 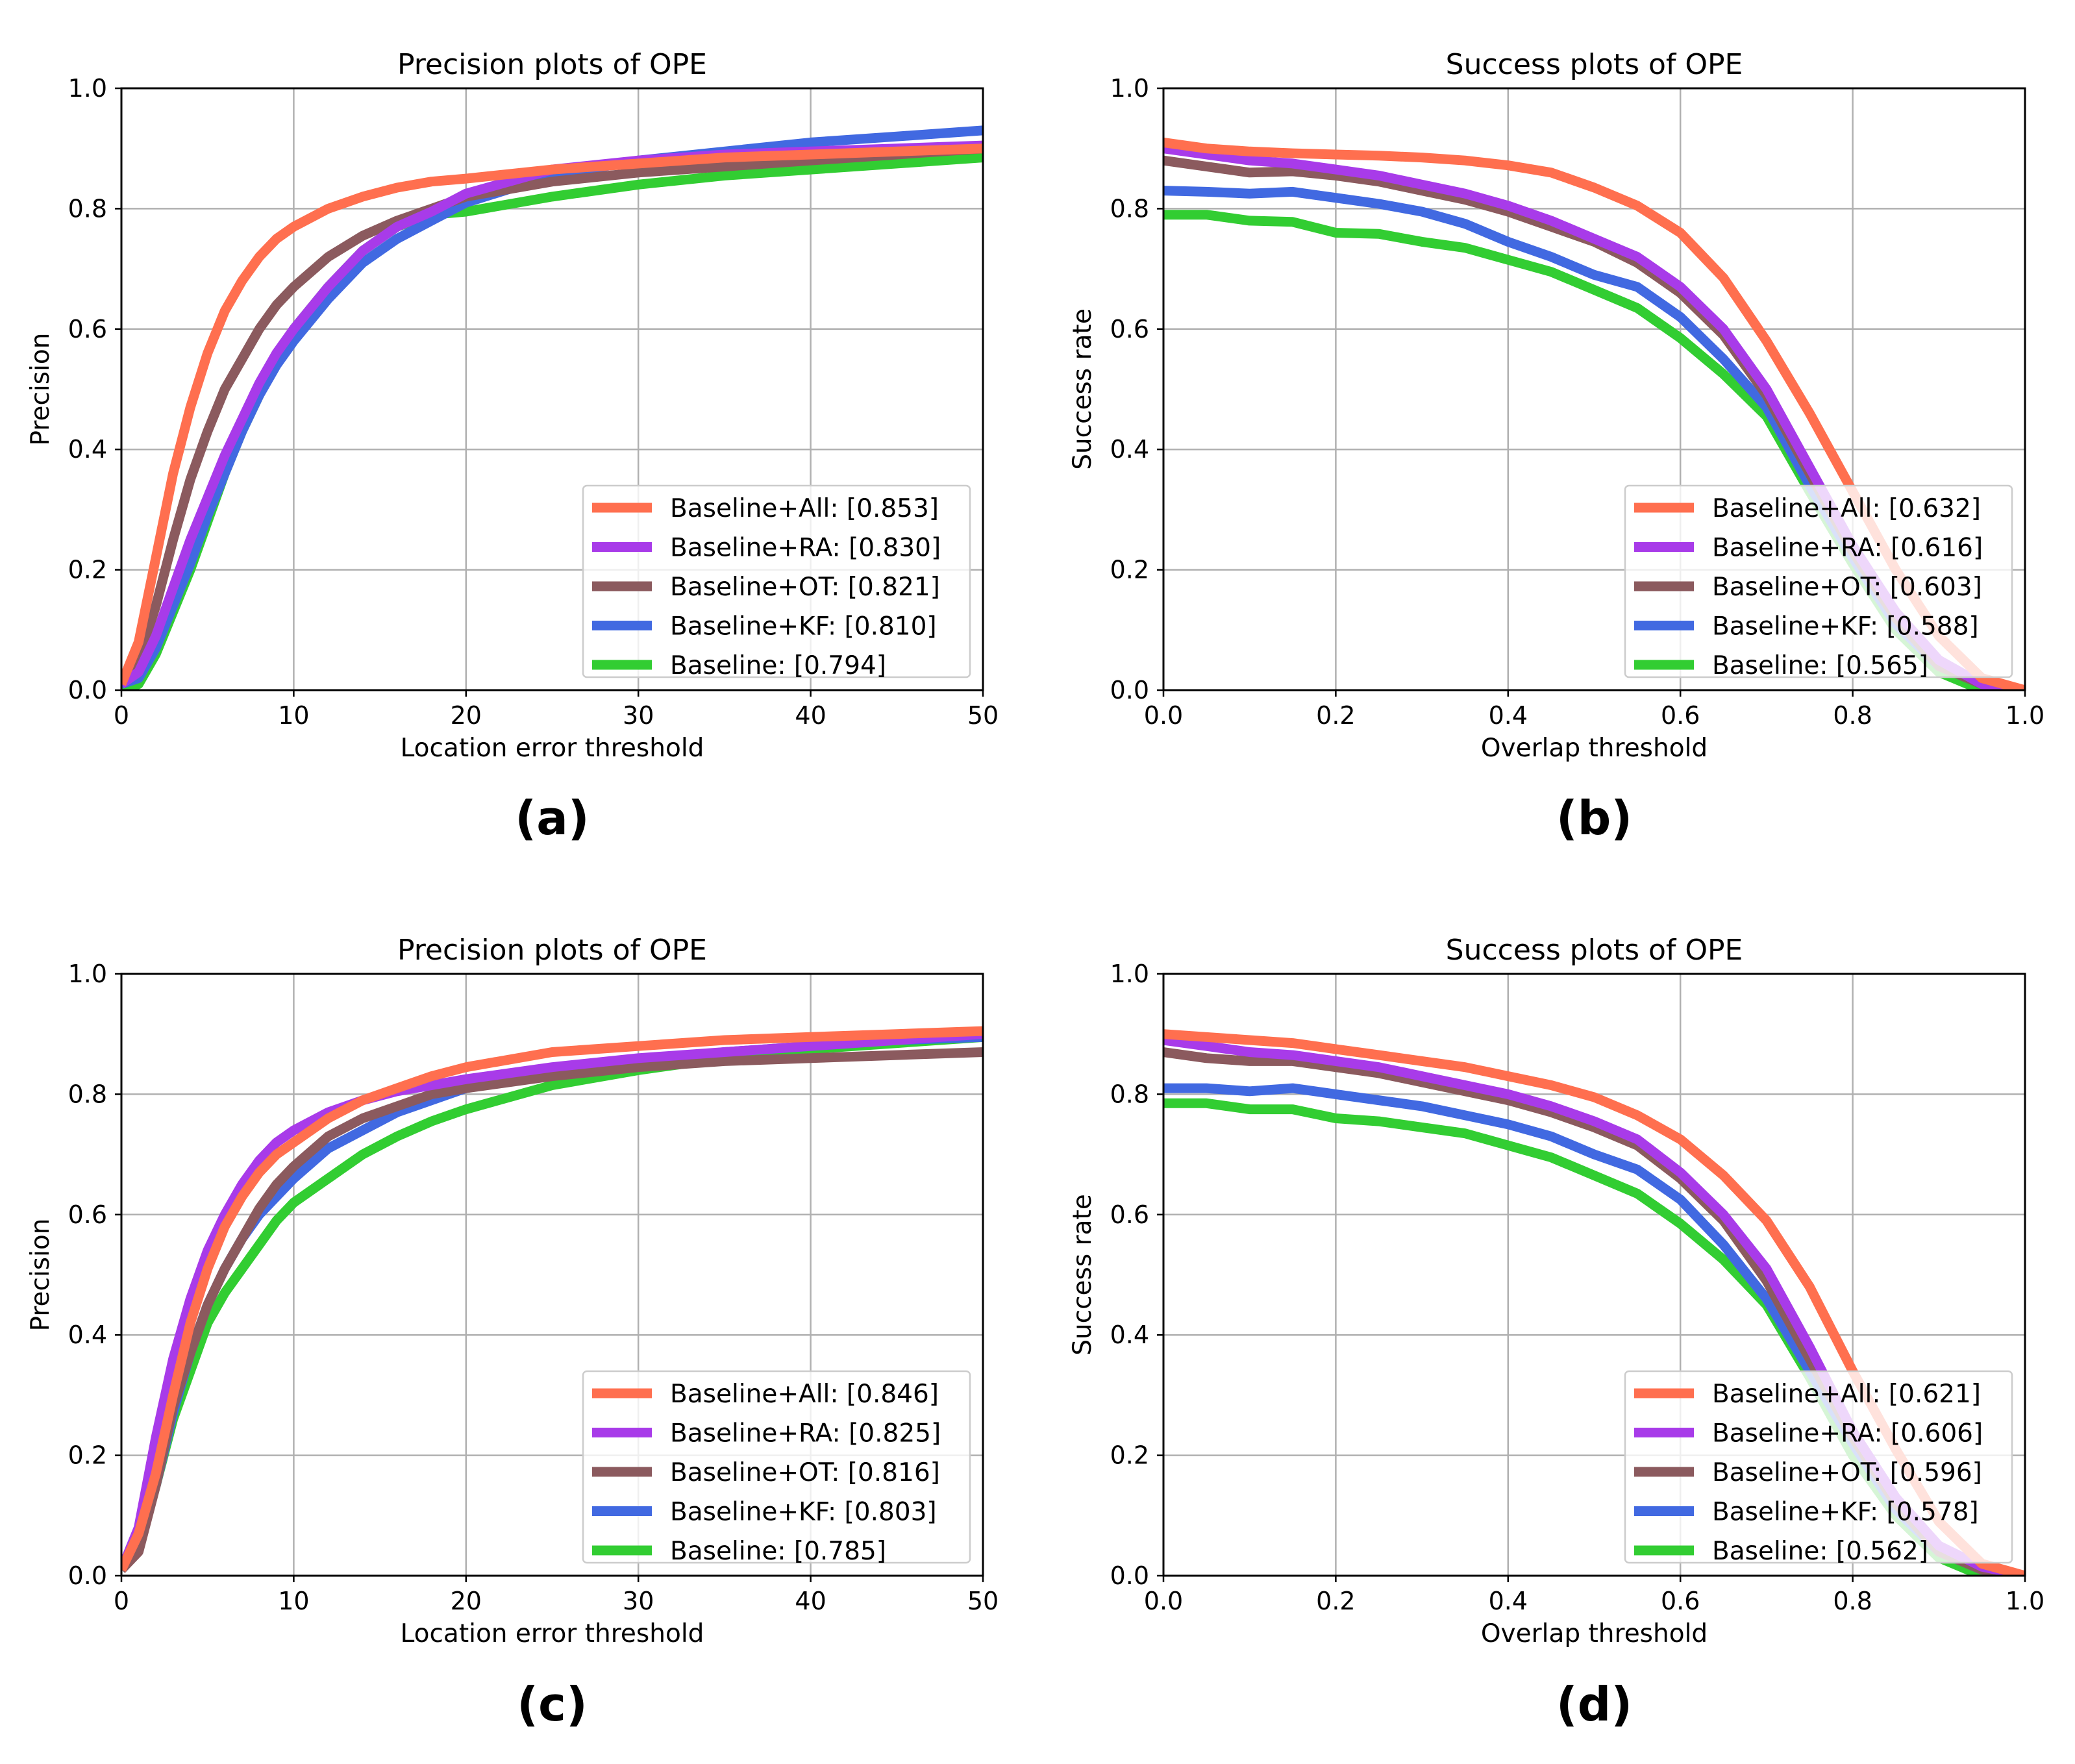 What do you see at coordinates (1594, 1704) in the screenshot?
I see `panel-label: (d)` at bounding box center [1594, 1704].